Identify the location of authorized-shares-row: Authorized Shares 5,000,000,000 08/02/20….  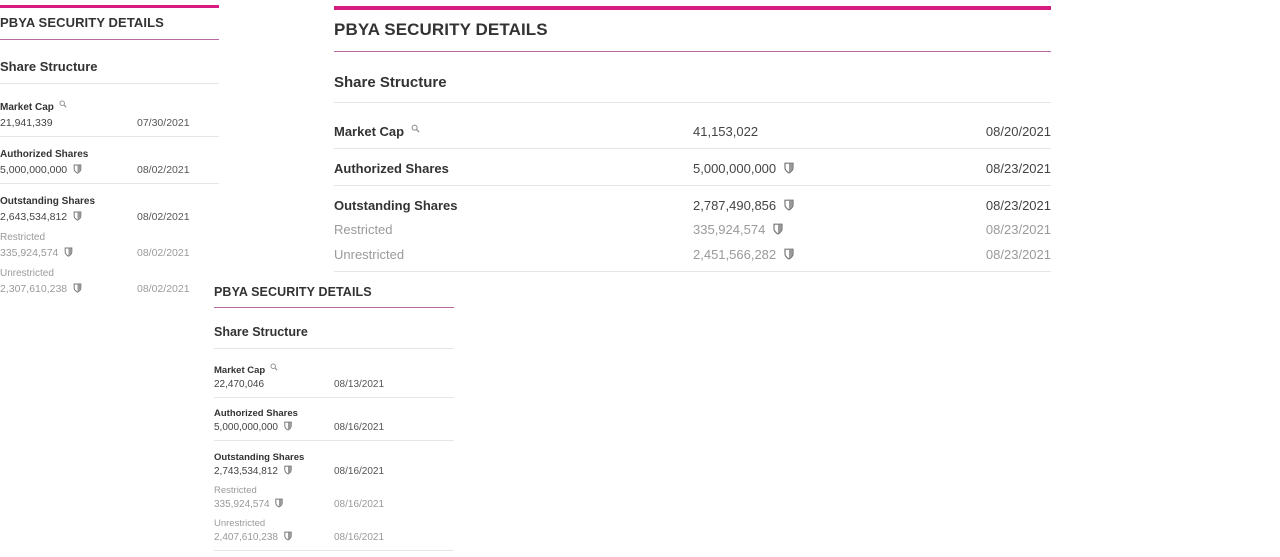
(109, 162).